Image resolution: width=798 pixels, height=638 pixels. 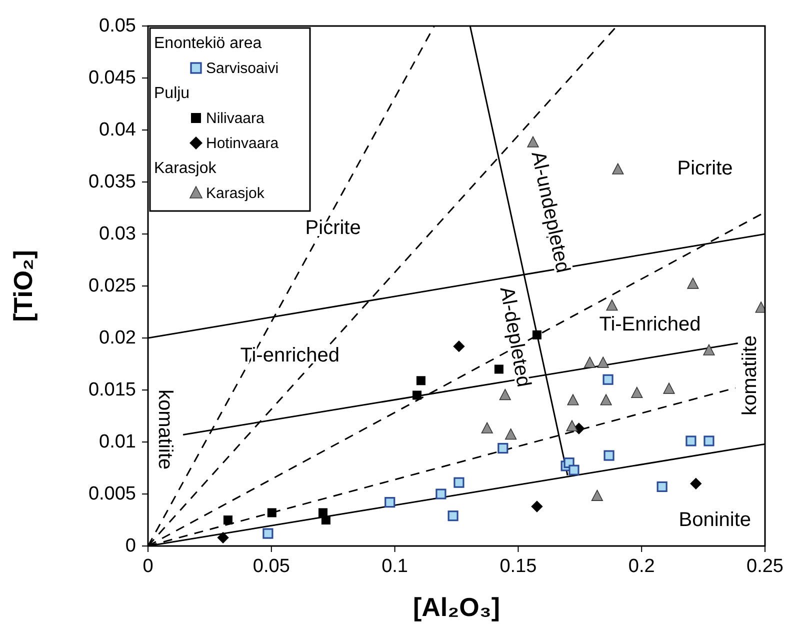 What do you see at coordinates (518, 566) in the screenshot?
I see `x-tick-label: 0.15` at bounding box center [518, 566].